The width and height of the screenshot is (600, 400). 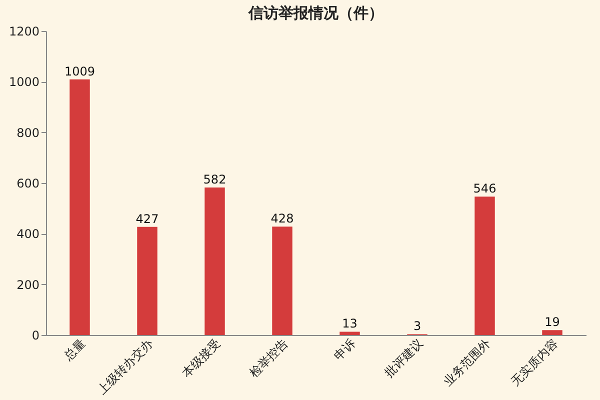 What do you see at coordinates (350, 323) in the screenshot?
I see `data-label: 13` at bounding box center [350, 323].